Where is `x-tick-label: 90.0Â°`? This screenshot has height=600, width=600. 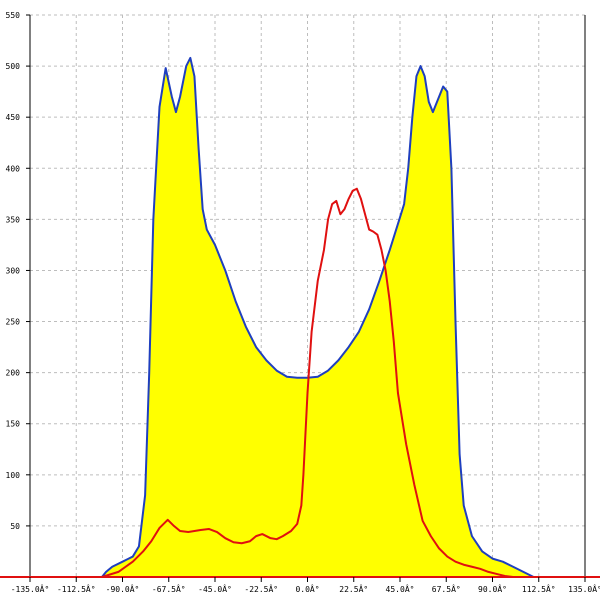 x-tick-label: 90.0Â° is located at coordinates (492, 588).